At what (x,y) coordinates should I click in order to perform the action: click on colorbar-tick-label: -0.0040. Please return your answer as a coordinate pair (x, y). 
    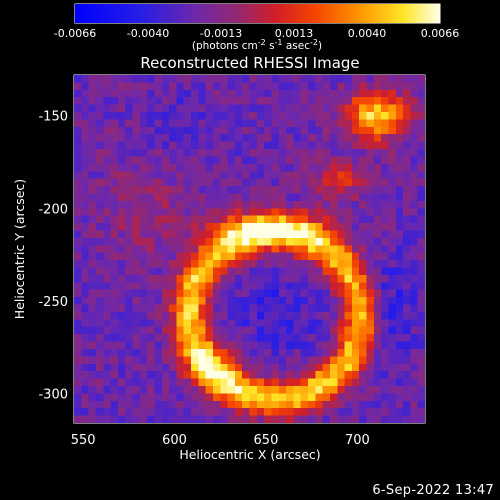
    Looking at the image, I should click on (148, 33).